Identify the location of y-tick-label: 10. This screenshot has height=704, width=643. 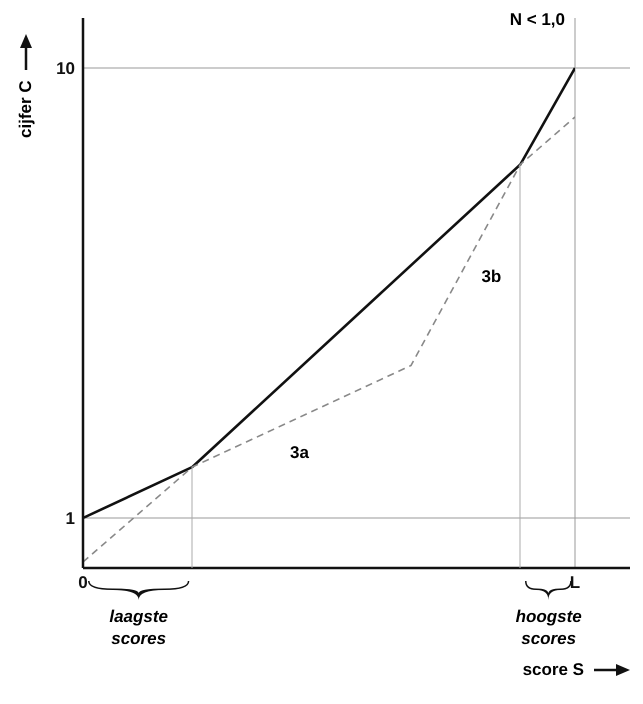
(65, 68).